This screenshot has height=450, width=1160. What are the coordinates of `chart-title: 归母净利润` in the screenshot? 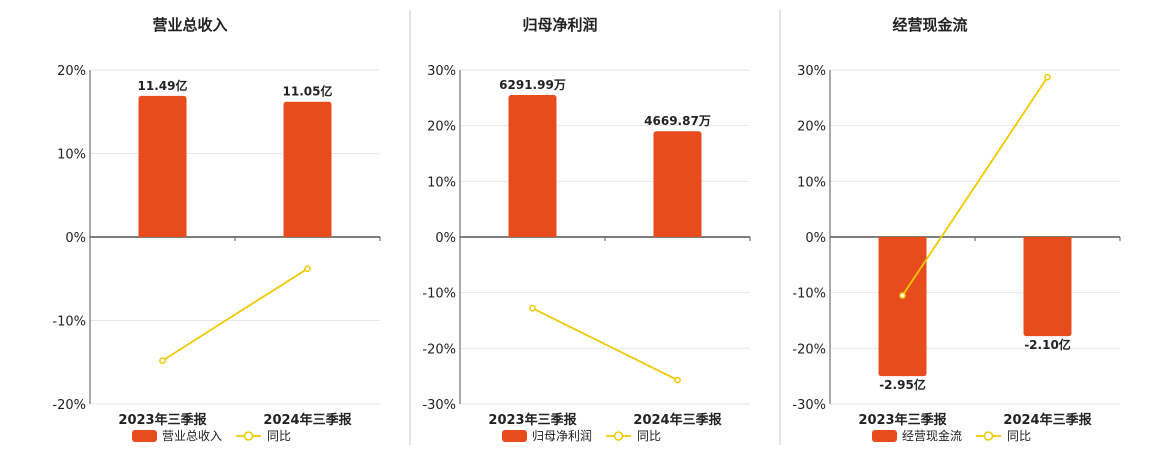 It's located at (559, 25).